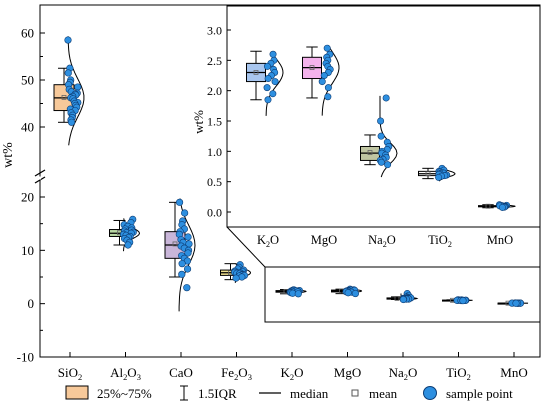 This screenshot has height=407, width=550. I want to click on legend-swatch-mean, so click(355, 393).